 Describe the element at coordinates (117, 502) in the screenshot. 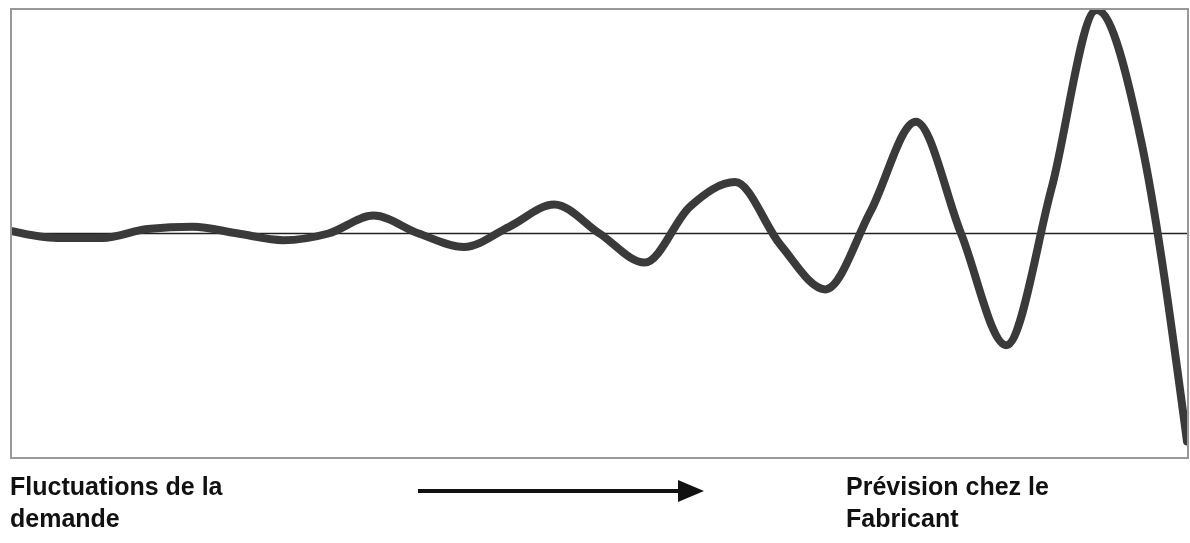

I see `text: Fluctuations de la demande` at that location.